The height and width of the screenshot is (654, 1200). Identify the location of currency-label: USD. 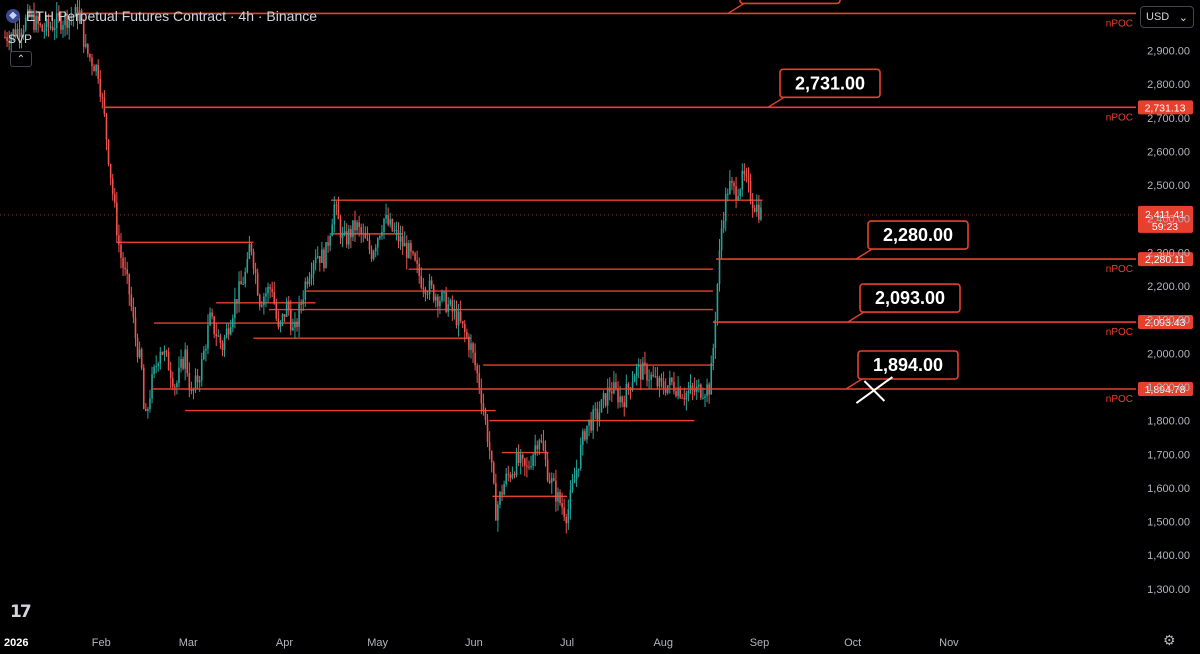
(1158, 17).